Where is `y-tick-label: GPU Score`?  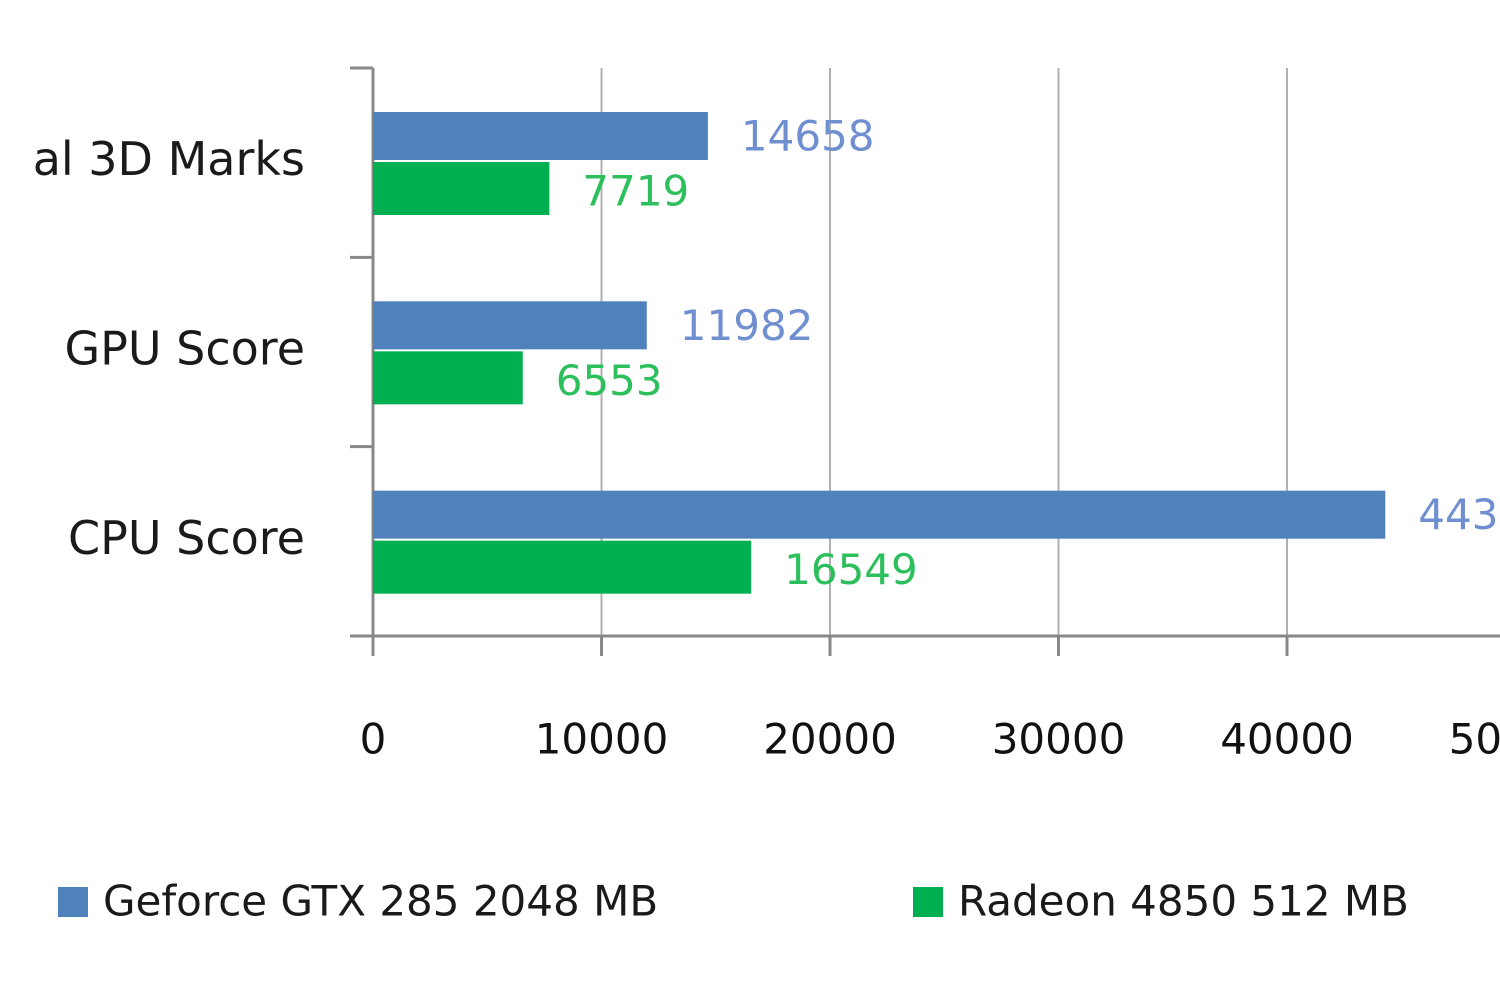
y-tick-label: GPU Score is located at coordinates (184, 349).